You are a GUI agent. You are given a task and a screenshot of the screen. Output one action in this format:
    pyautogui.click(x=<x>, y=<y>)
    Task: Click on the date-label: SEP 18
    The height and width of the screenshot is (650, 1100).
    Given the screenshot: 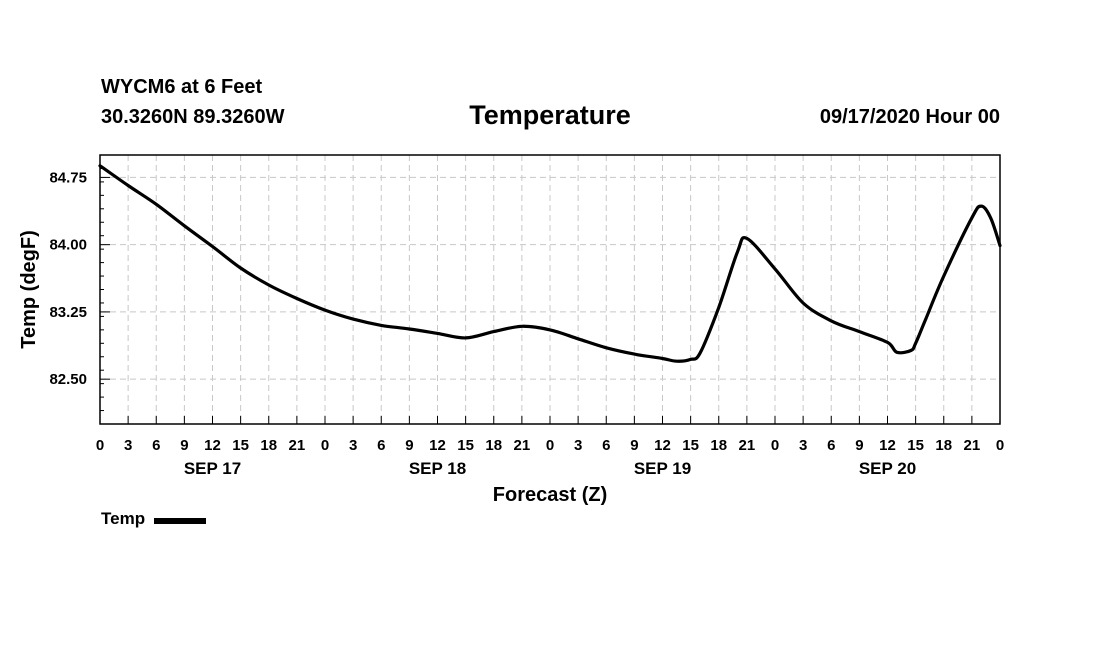 What is the action you would take?
    pyautogui.click(x=437, y=468)
    